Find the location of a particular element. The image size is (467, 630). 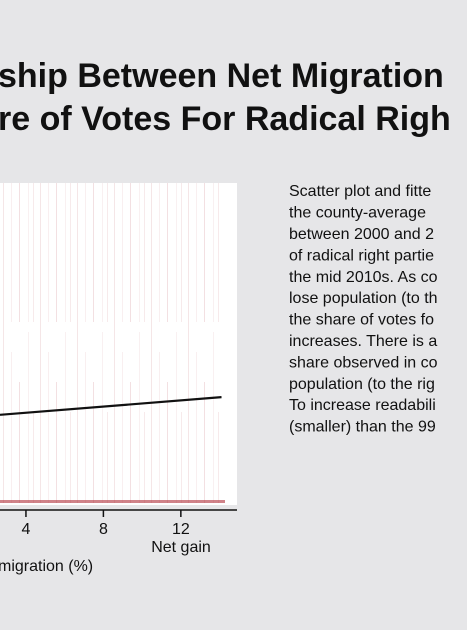

x-axis-label: migration (%) is located at coordinates (46, 566).